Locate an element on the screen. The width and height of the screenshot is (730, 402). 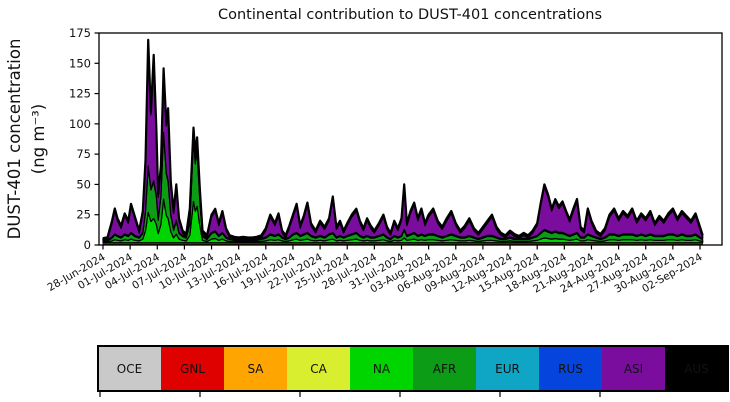
legend-cell-SA is located at coordinates (255, 368).